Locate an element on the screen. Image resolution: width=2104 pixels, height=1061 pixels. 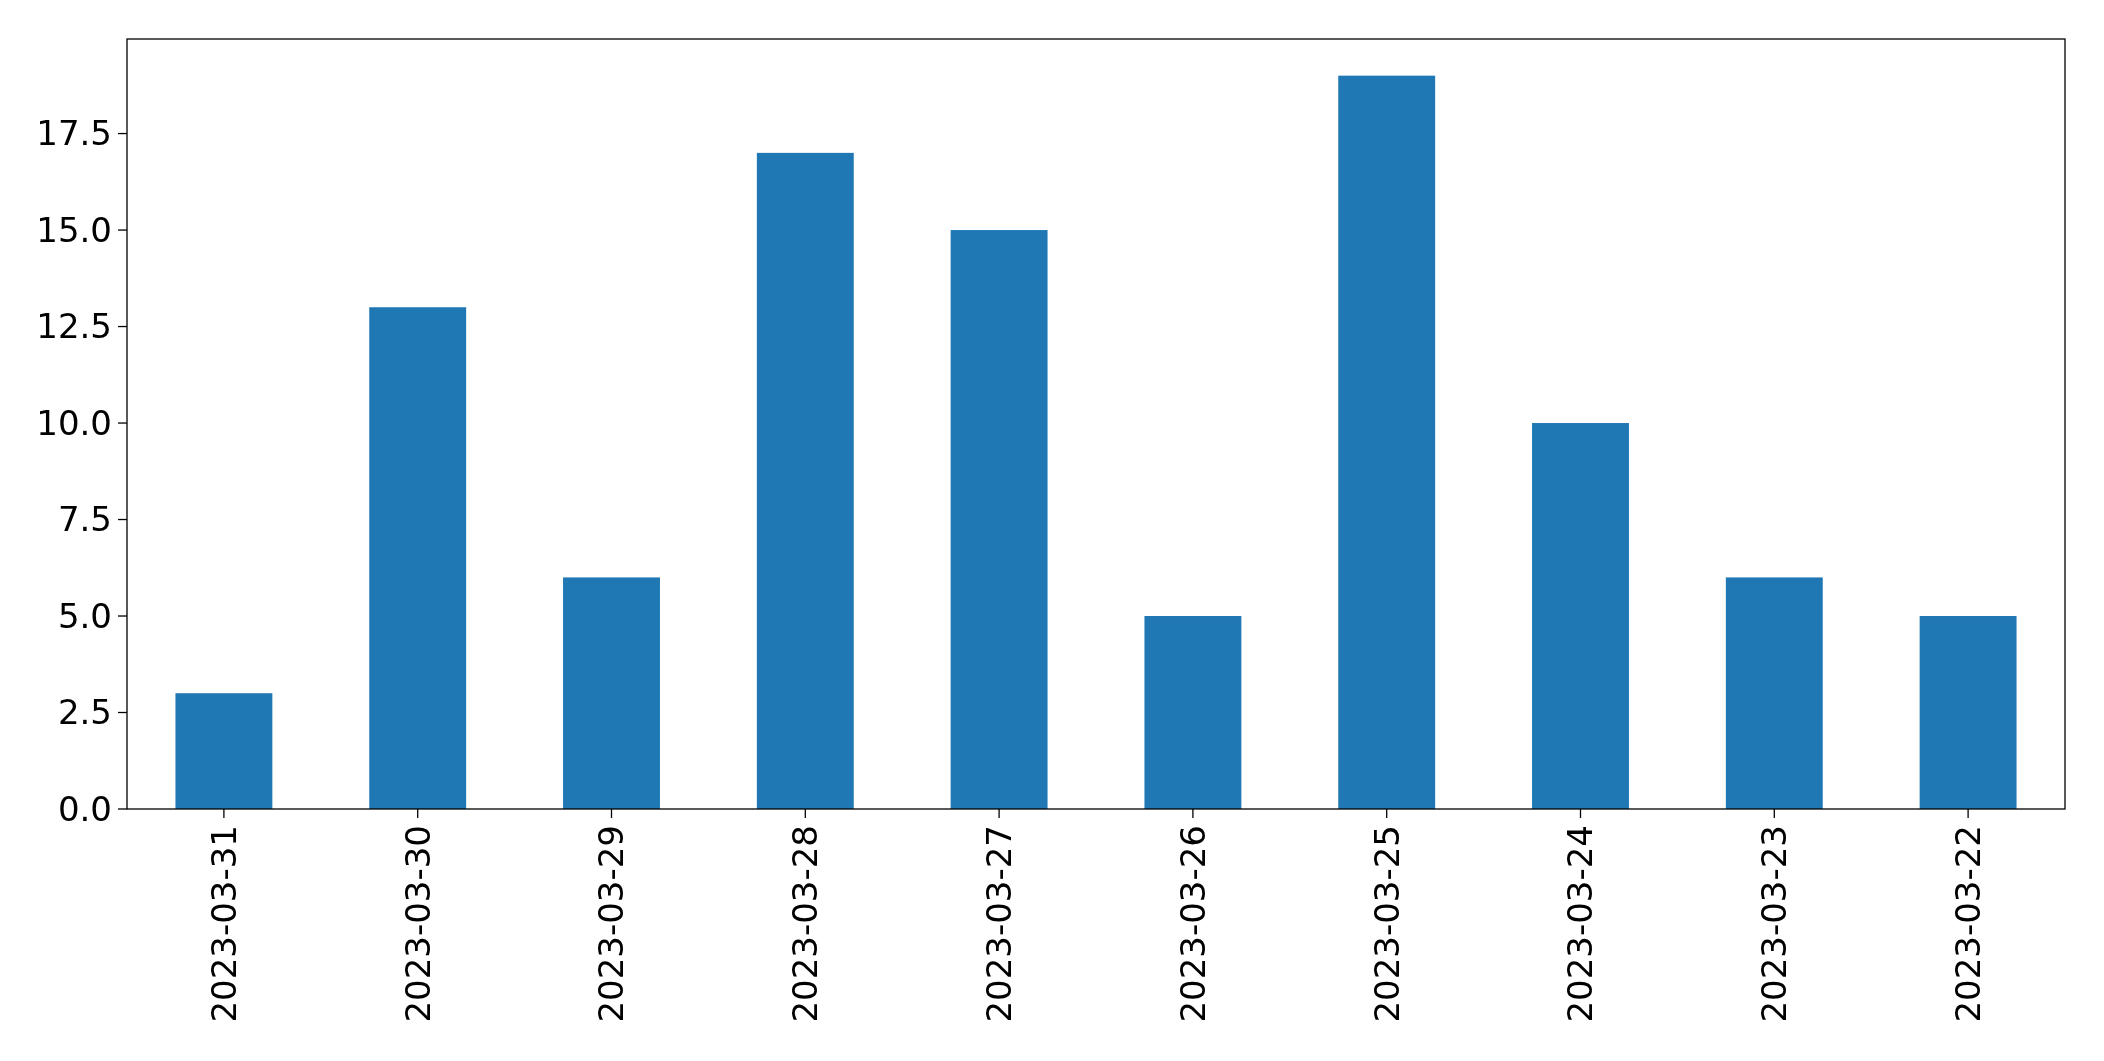
x-tick-label: 2023-03-25 is located at coordinates (1386, 924).